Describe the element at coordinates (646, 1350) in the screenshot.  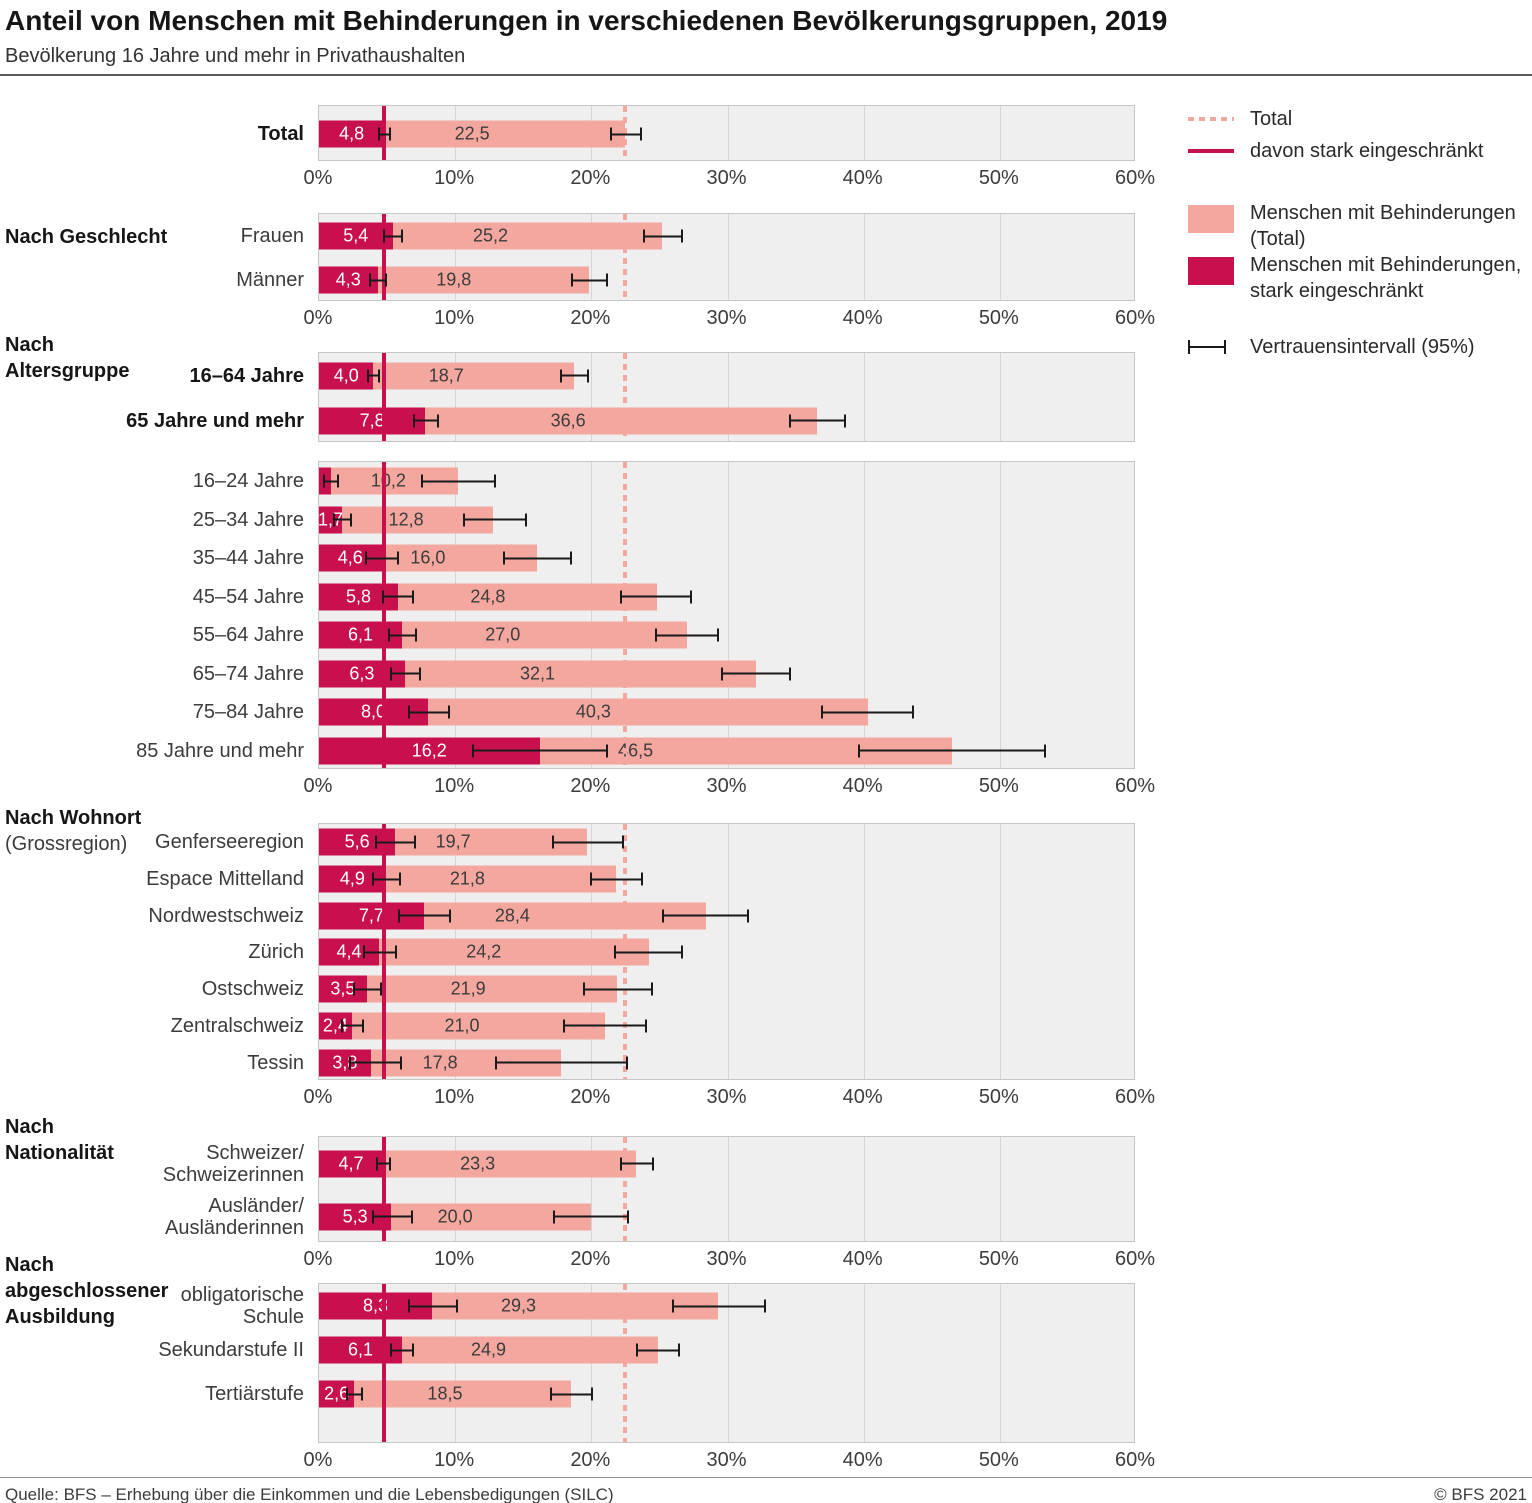
I see `bar-row: Sekundarstufe II 24,9 6,1` at that location.